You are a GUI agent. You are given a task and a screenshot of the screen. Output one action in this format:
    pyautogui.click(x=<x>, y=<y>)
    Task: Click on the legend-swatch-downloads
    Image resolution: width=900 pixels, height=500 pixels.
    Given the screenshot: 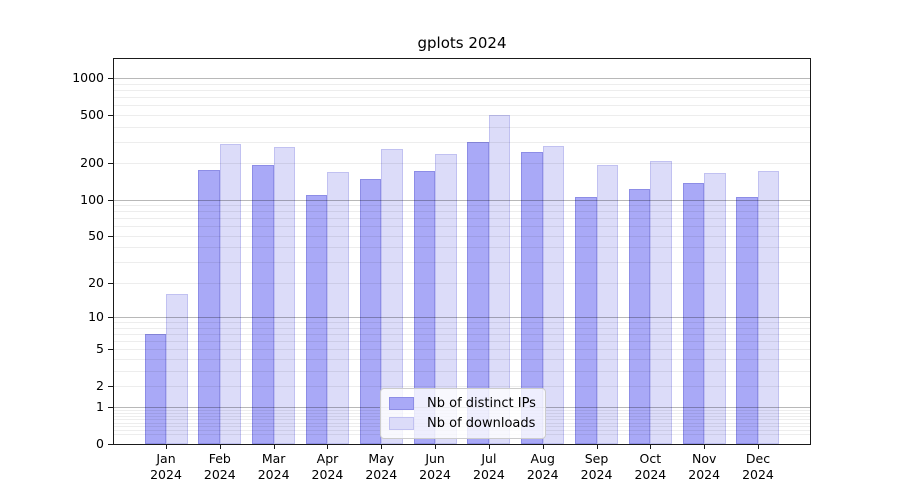 What is the action you would take?
    pyautogui.click(x=401, y=423)
    